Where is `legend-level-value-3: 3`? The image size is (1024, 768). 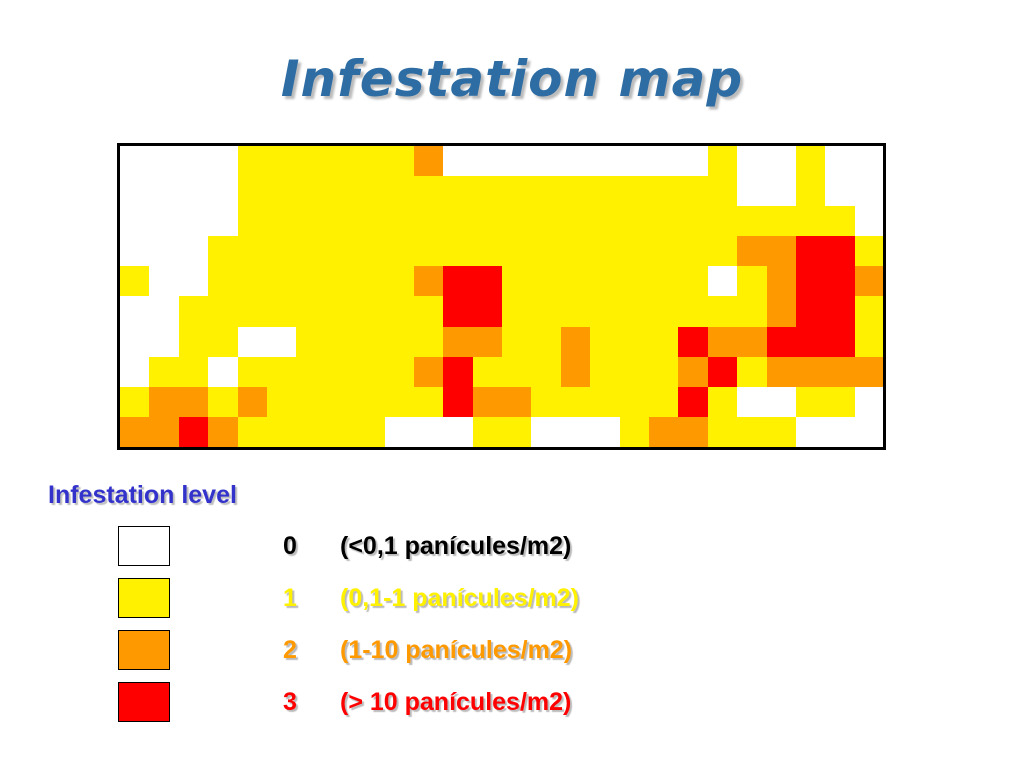 legend-level-value-3: 3 is located at coordinates (290, 701).